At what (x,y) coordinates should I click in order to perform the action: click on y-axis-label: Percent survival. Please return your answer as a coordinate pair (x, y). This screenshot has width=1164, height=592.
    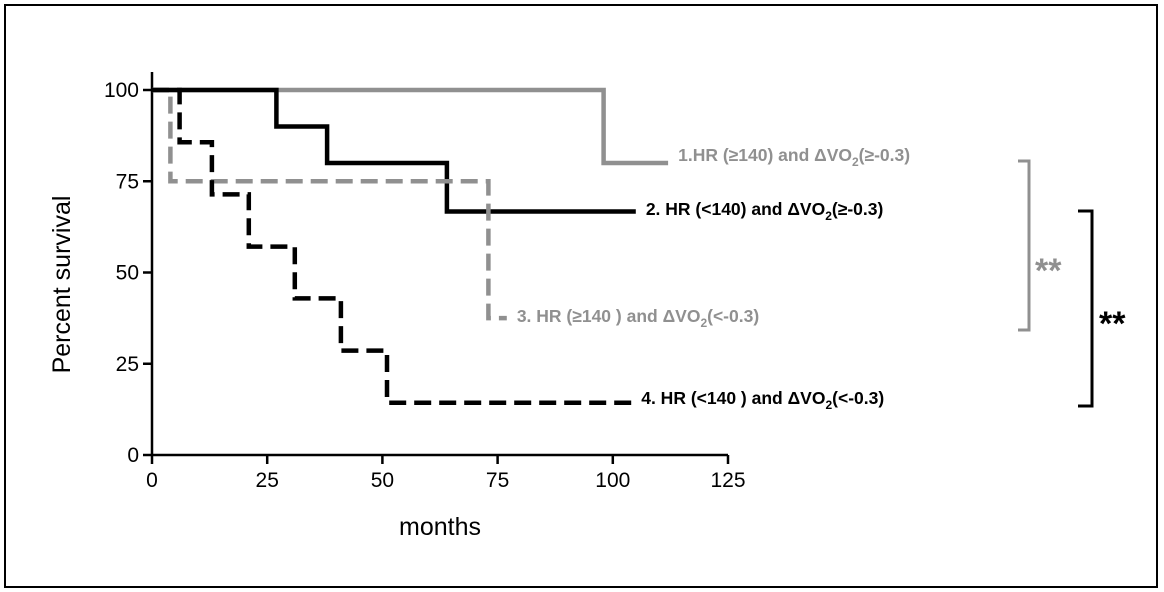
    Looking at the image, I should click on (62, 285).